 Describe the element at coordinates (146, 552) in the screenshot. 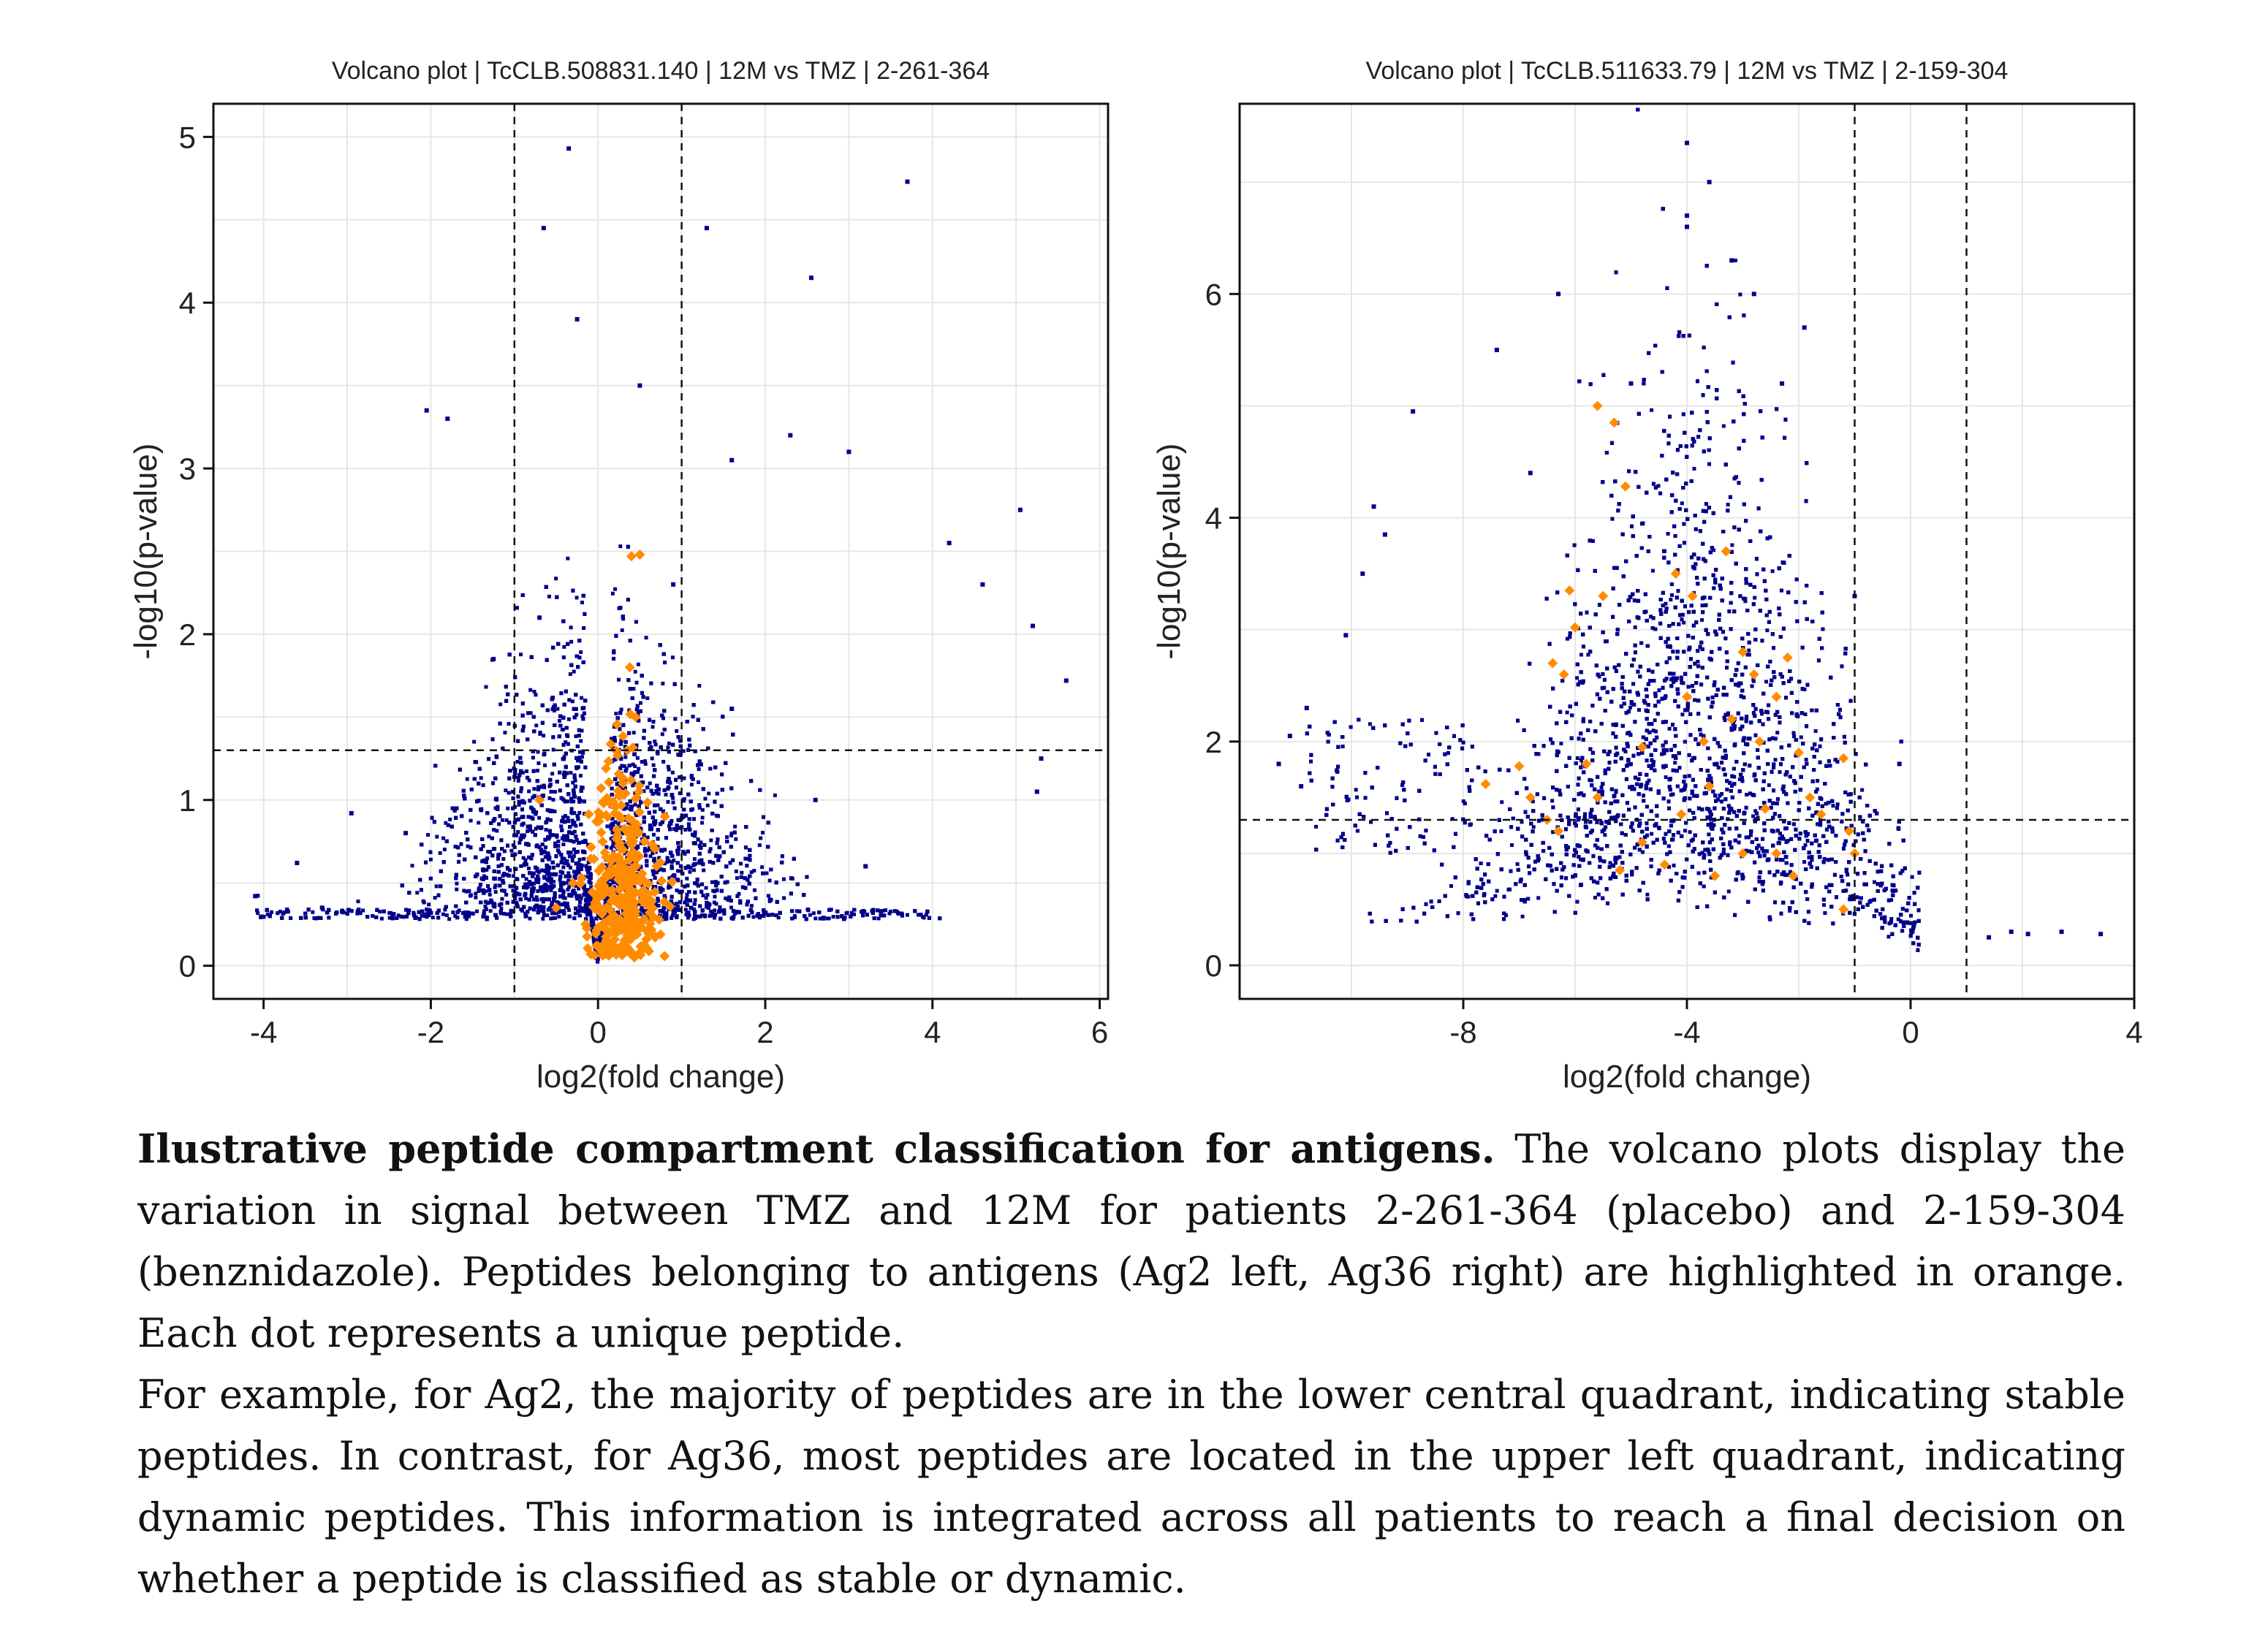

I see `y-axis-label: -log10(p-value)` at that location.